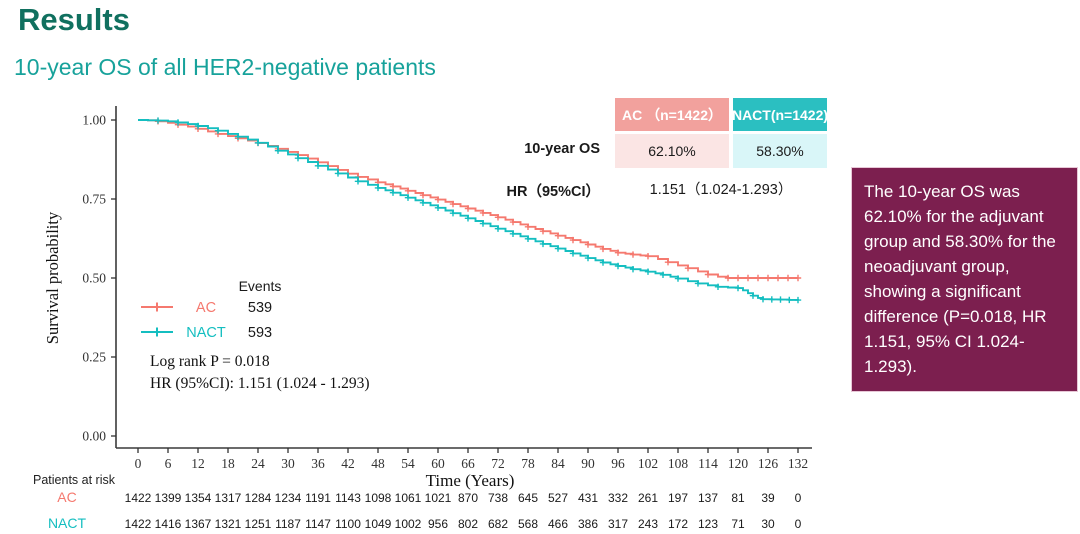  Describe the element at coordinates (738, 463) in the screenshot. I see `svg-text: 120` at that location.